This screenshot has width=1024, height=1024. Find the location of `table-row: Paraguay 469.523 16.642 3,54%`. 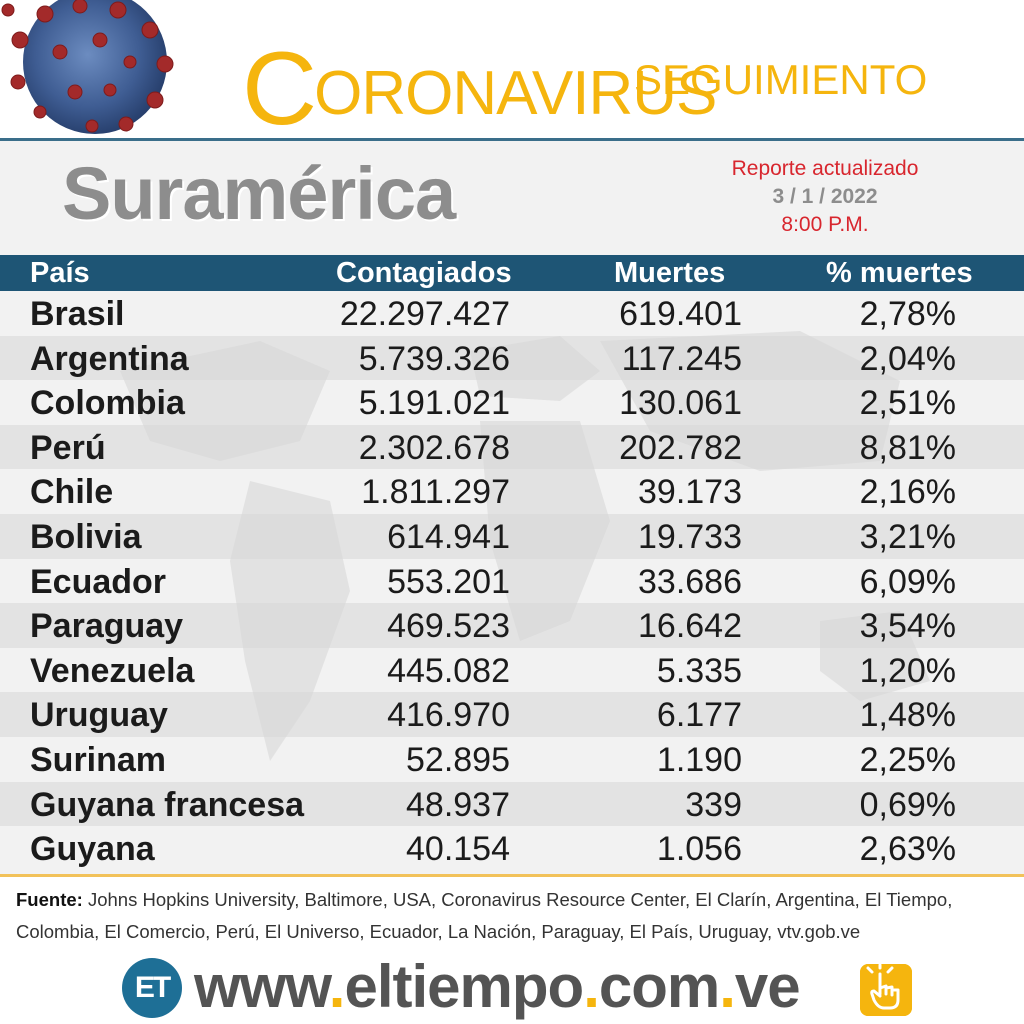

table-row: Paraguay 469.523 16.642 3,54% is located at coordinates (512, 625).